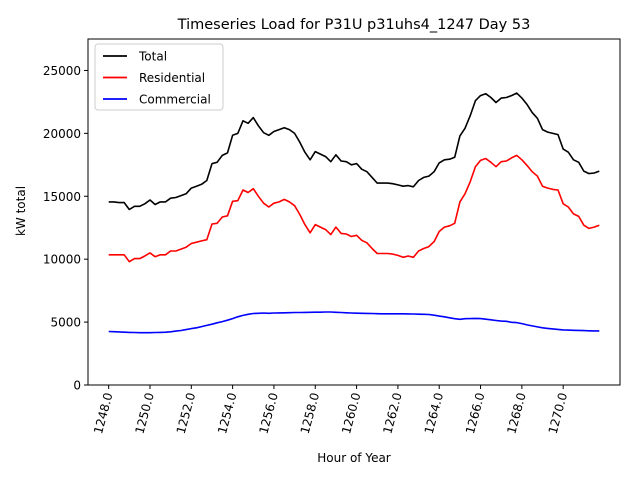 This screenshot has width=640, height=484. I want to click on y-tick-label: 15000, so click(62, 197).